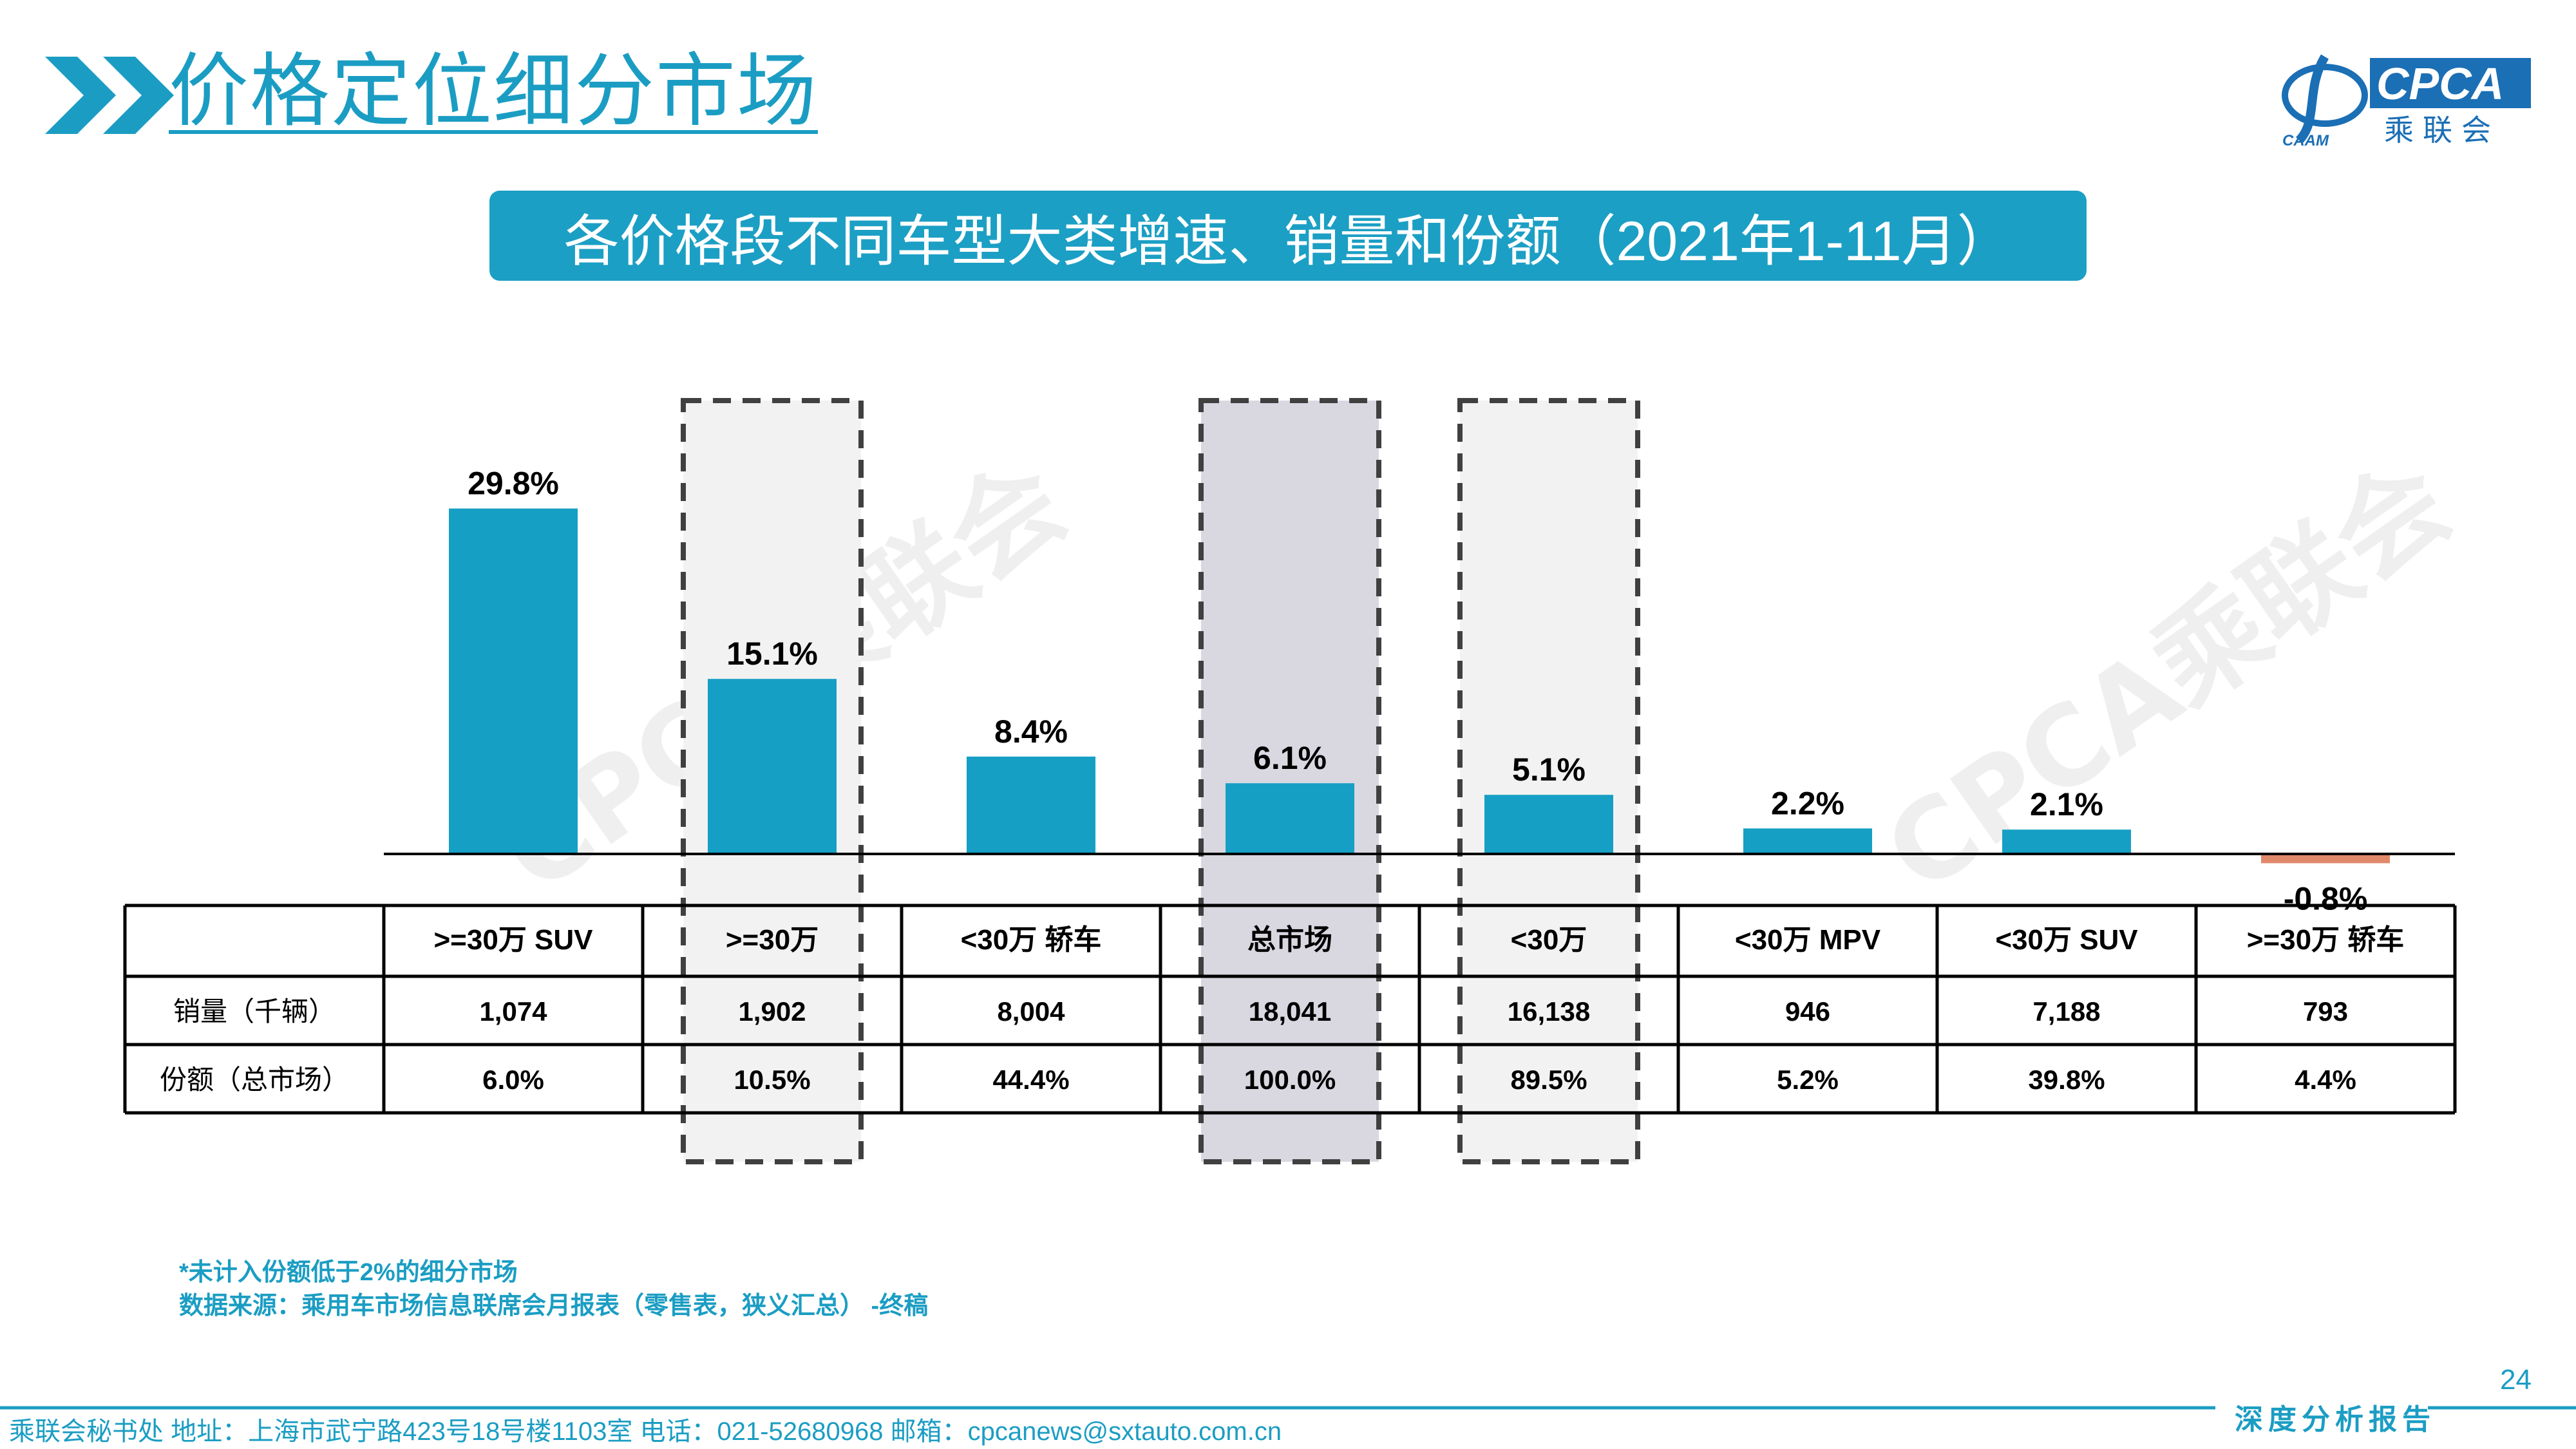 Image resolution: width=2576 pixels, height=1449 pixels. Describe the element at coordinates (1549, 940) in the screenshot. I see `category-label-5: <30万` at that location.